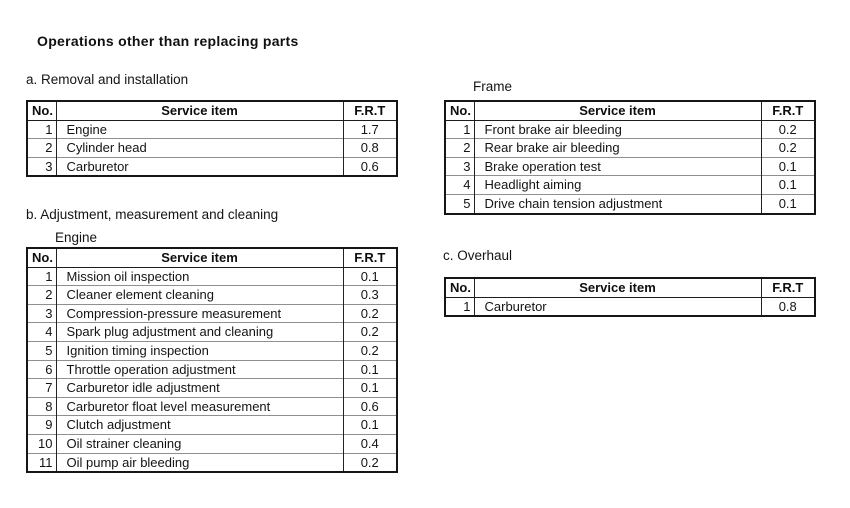  I want to click on table-row: 1 Engine 1.7, so click(212, 129).